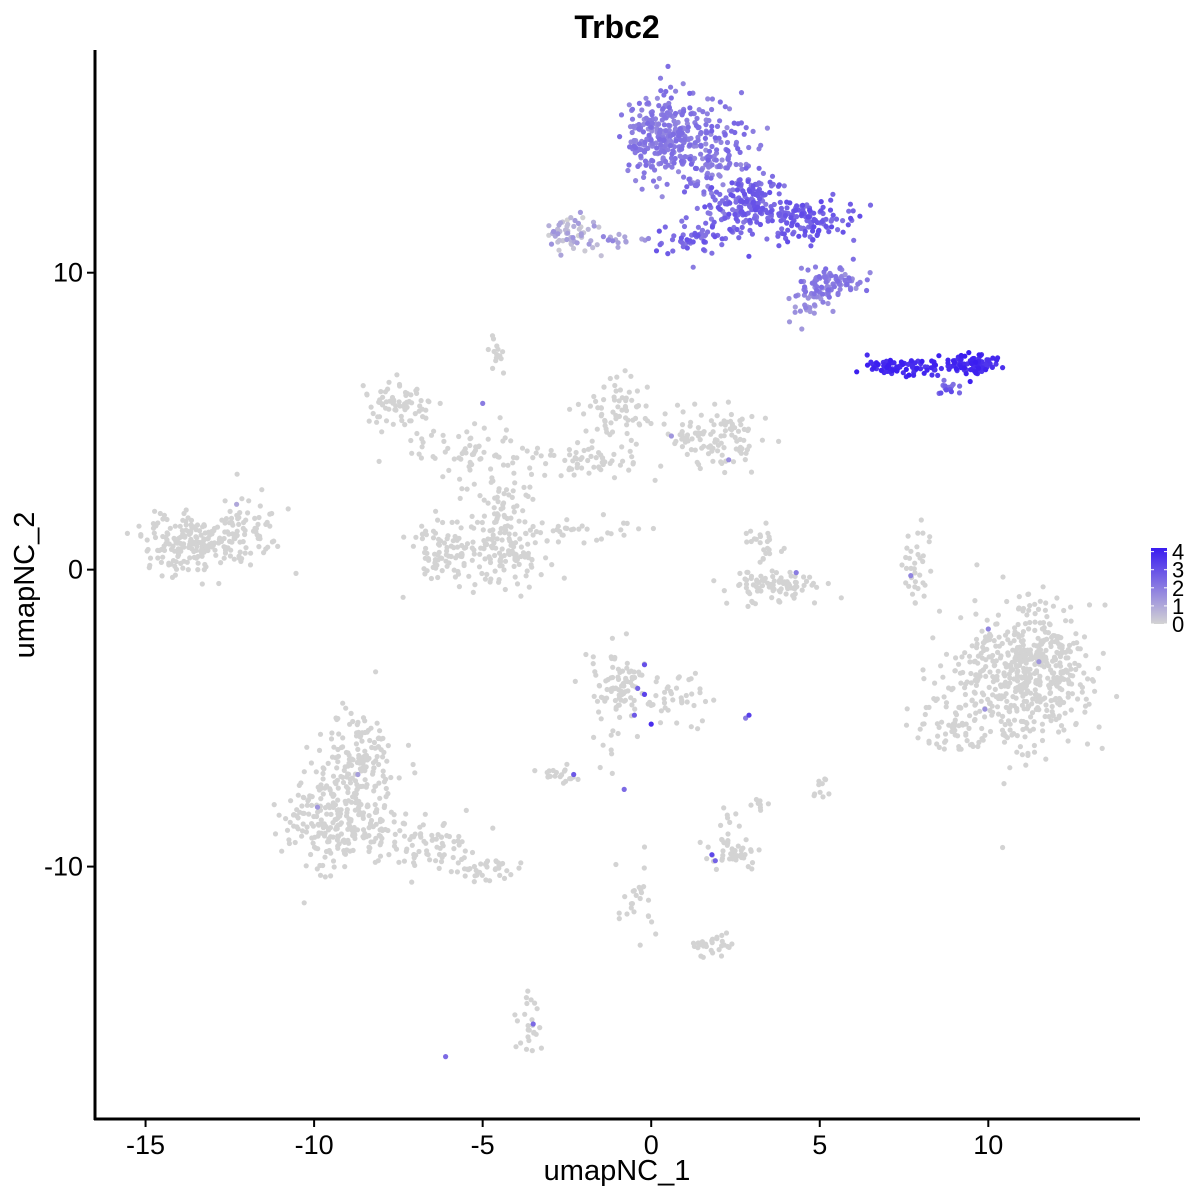 The width and height of the screenshot is (1200, 1200). What do you see at coordinates (483, 1145) in the screenshot?
I see `x-tick-label: -5` at bounding box center [483, 1145].